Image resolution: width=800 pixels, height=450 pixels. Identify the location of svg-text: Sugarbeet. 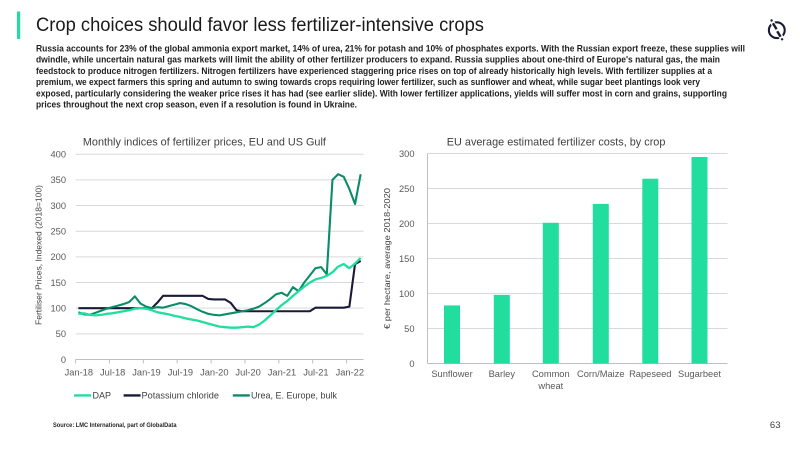
(699, 374).